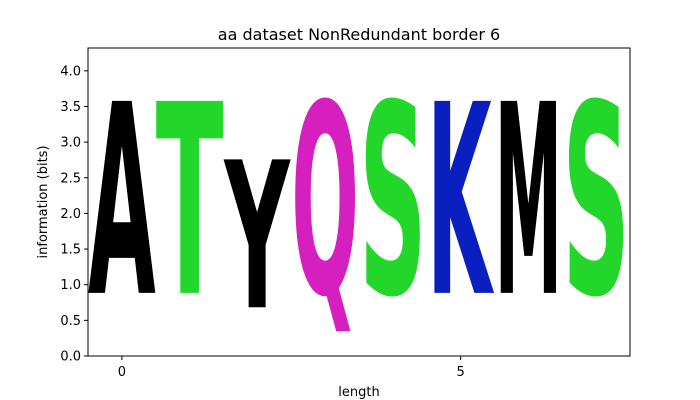 Image resolution: width=700 pixels, height=400 pixels. Describe the element at coordinates (461, 203) in the screenshot. I see `logo-letter-k: K` at that location.